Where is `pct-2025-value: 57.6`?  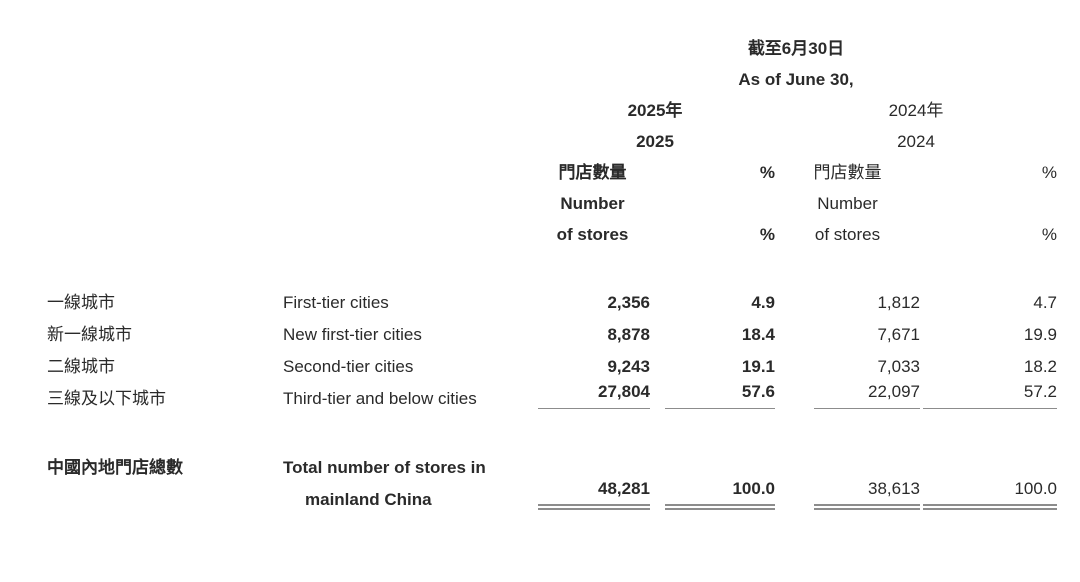
pct-2025-value: 57.6 is located at coordinates (720, 395).